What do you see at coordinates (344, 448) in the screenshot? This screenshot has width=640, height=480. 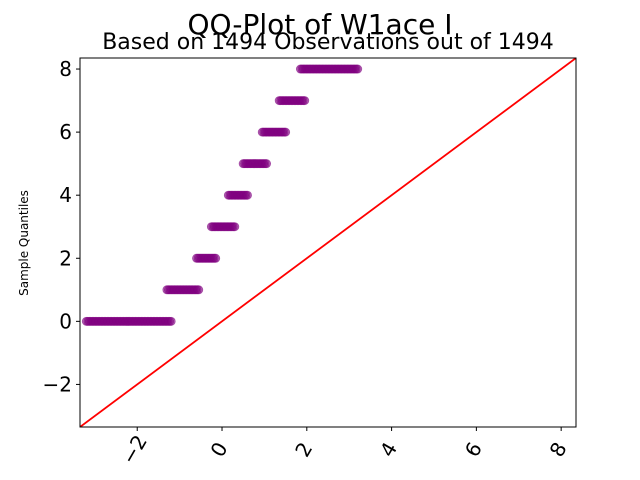 I see `x-axis-ticks: −2 0 2 4 6 8` at bounding box center [344, 448].